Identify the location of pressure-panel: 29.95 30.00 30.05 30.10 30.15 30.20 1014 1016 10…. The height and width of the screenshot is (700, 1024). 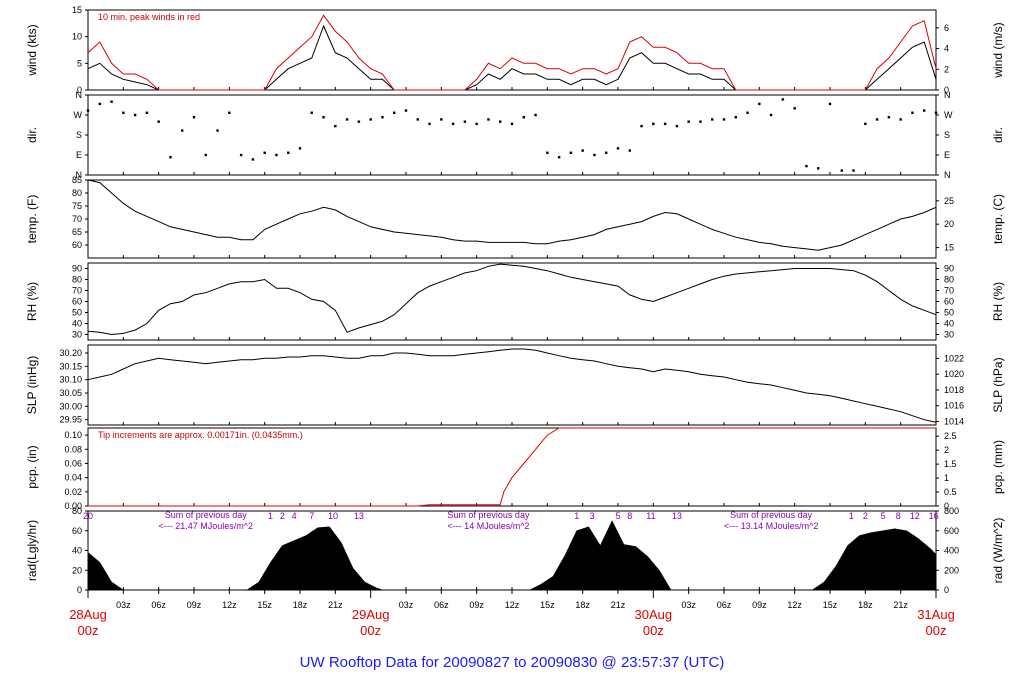
(515, 385).